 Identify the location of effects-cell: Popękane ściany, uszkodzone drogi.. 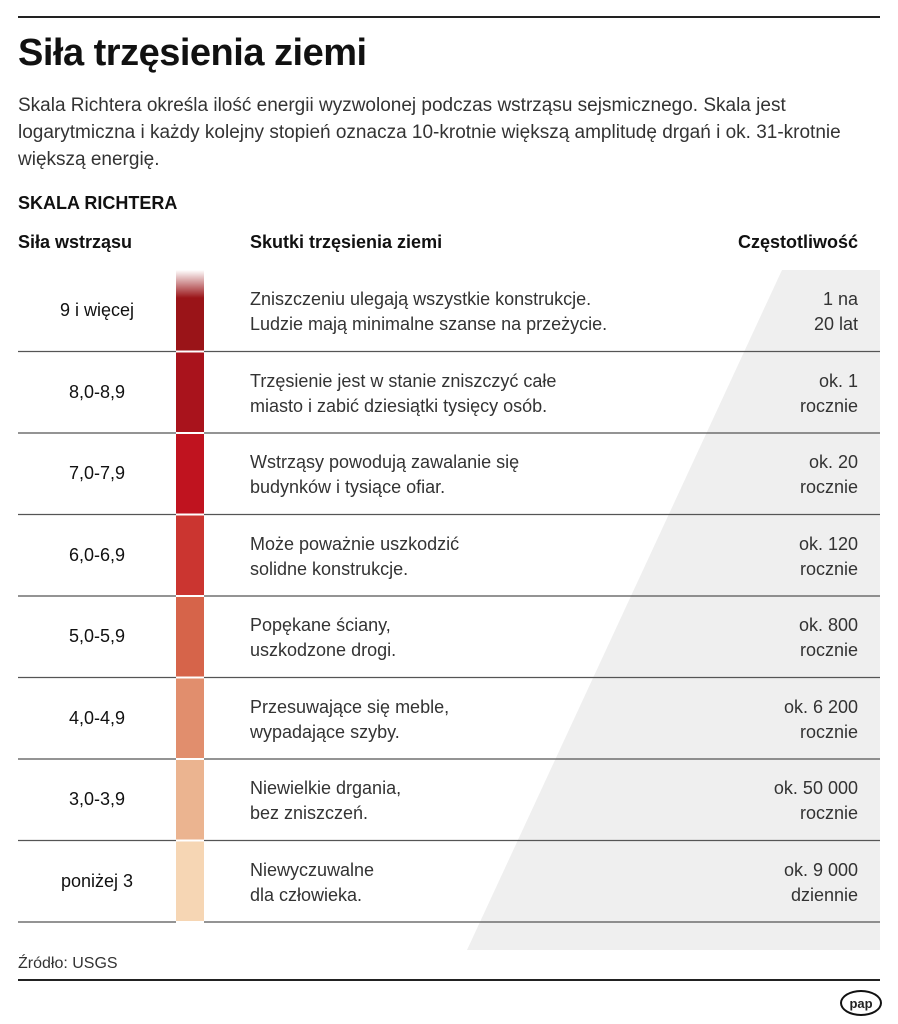
(323, 637).